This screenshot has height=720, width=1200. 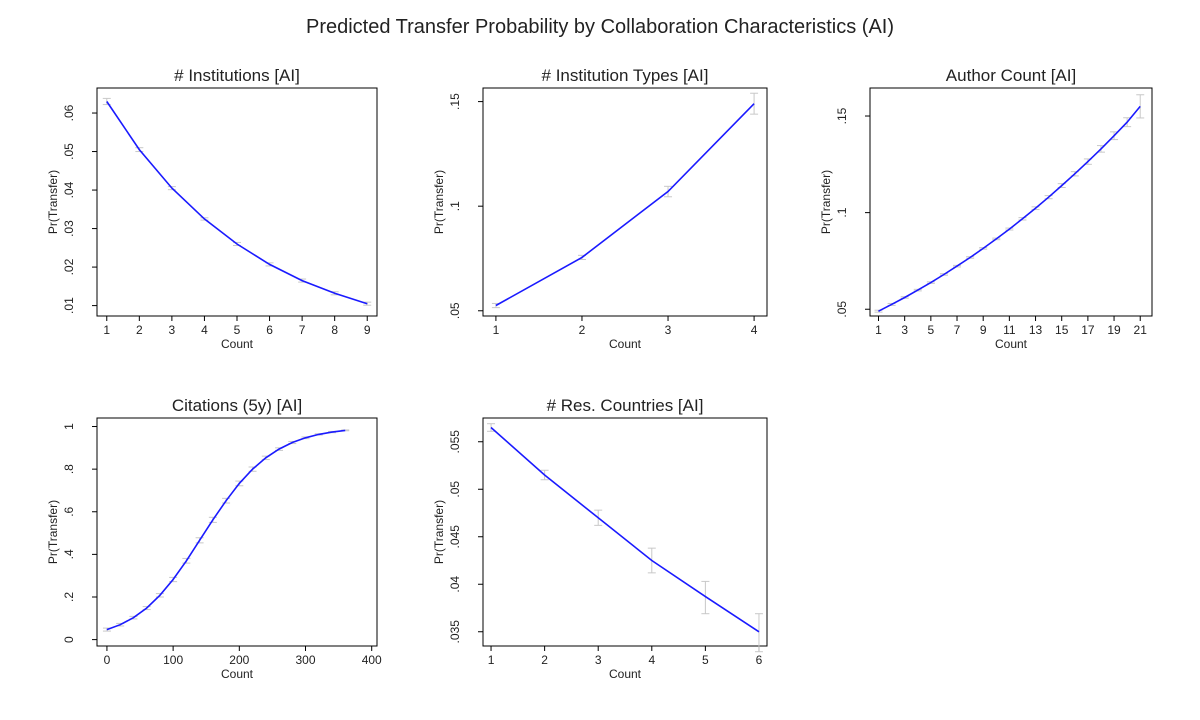 What do you see at coordinates (69, 305) in the screenshot?
I see `y-tick-label: .01` at bounding box center [69, 305].